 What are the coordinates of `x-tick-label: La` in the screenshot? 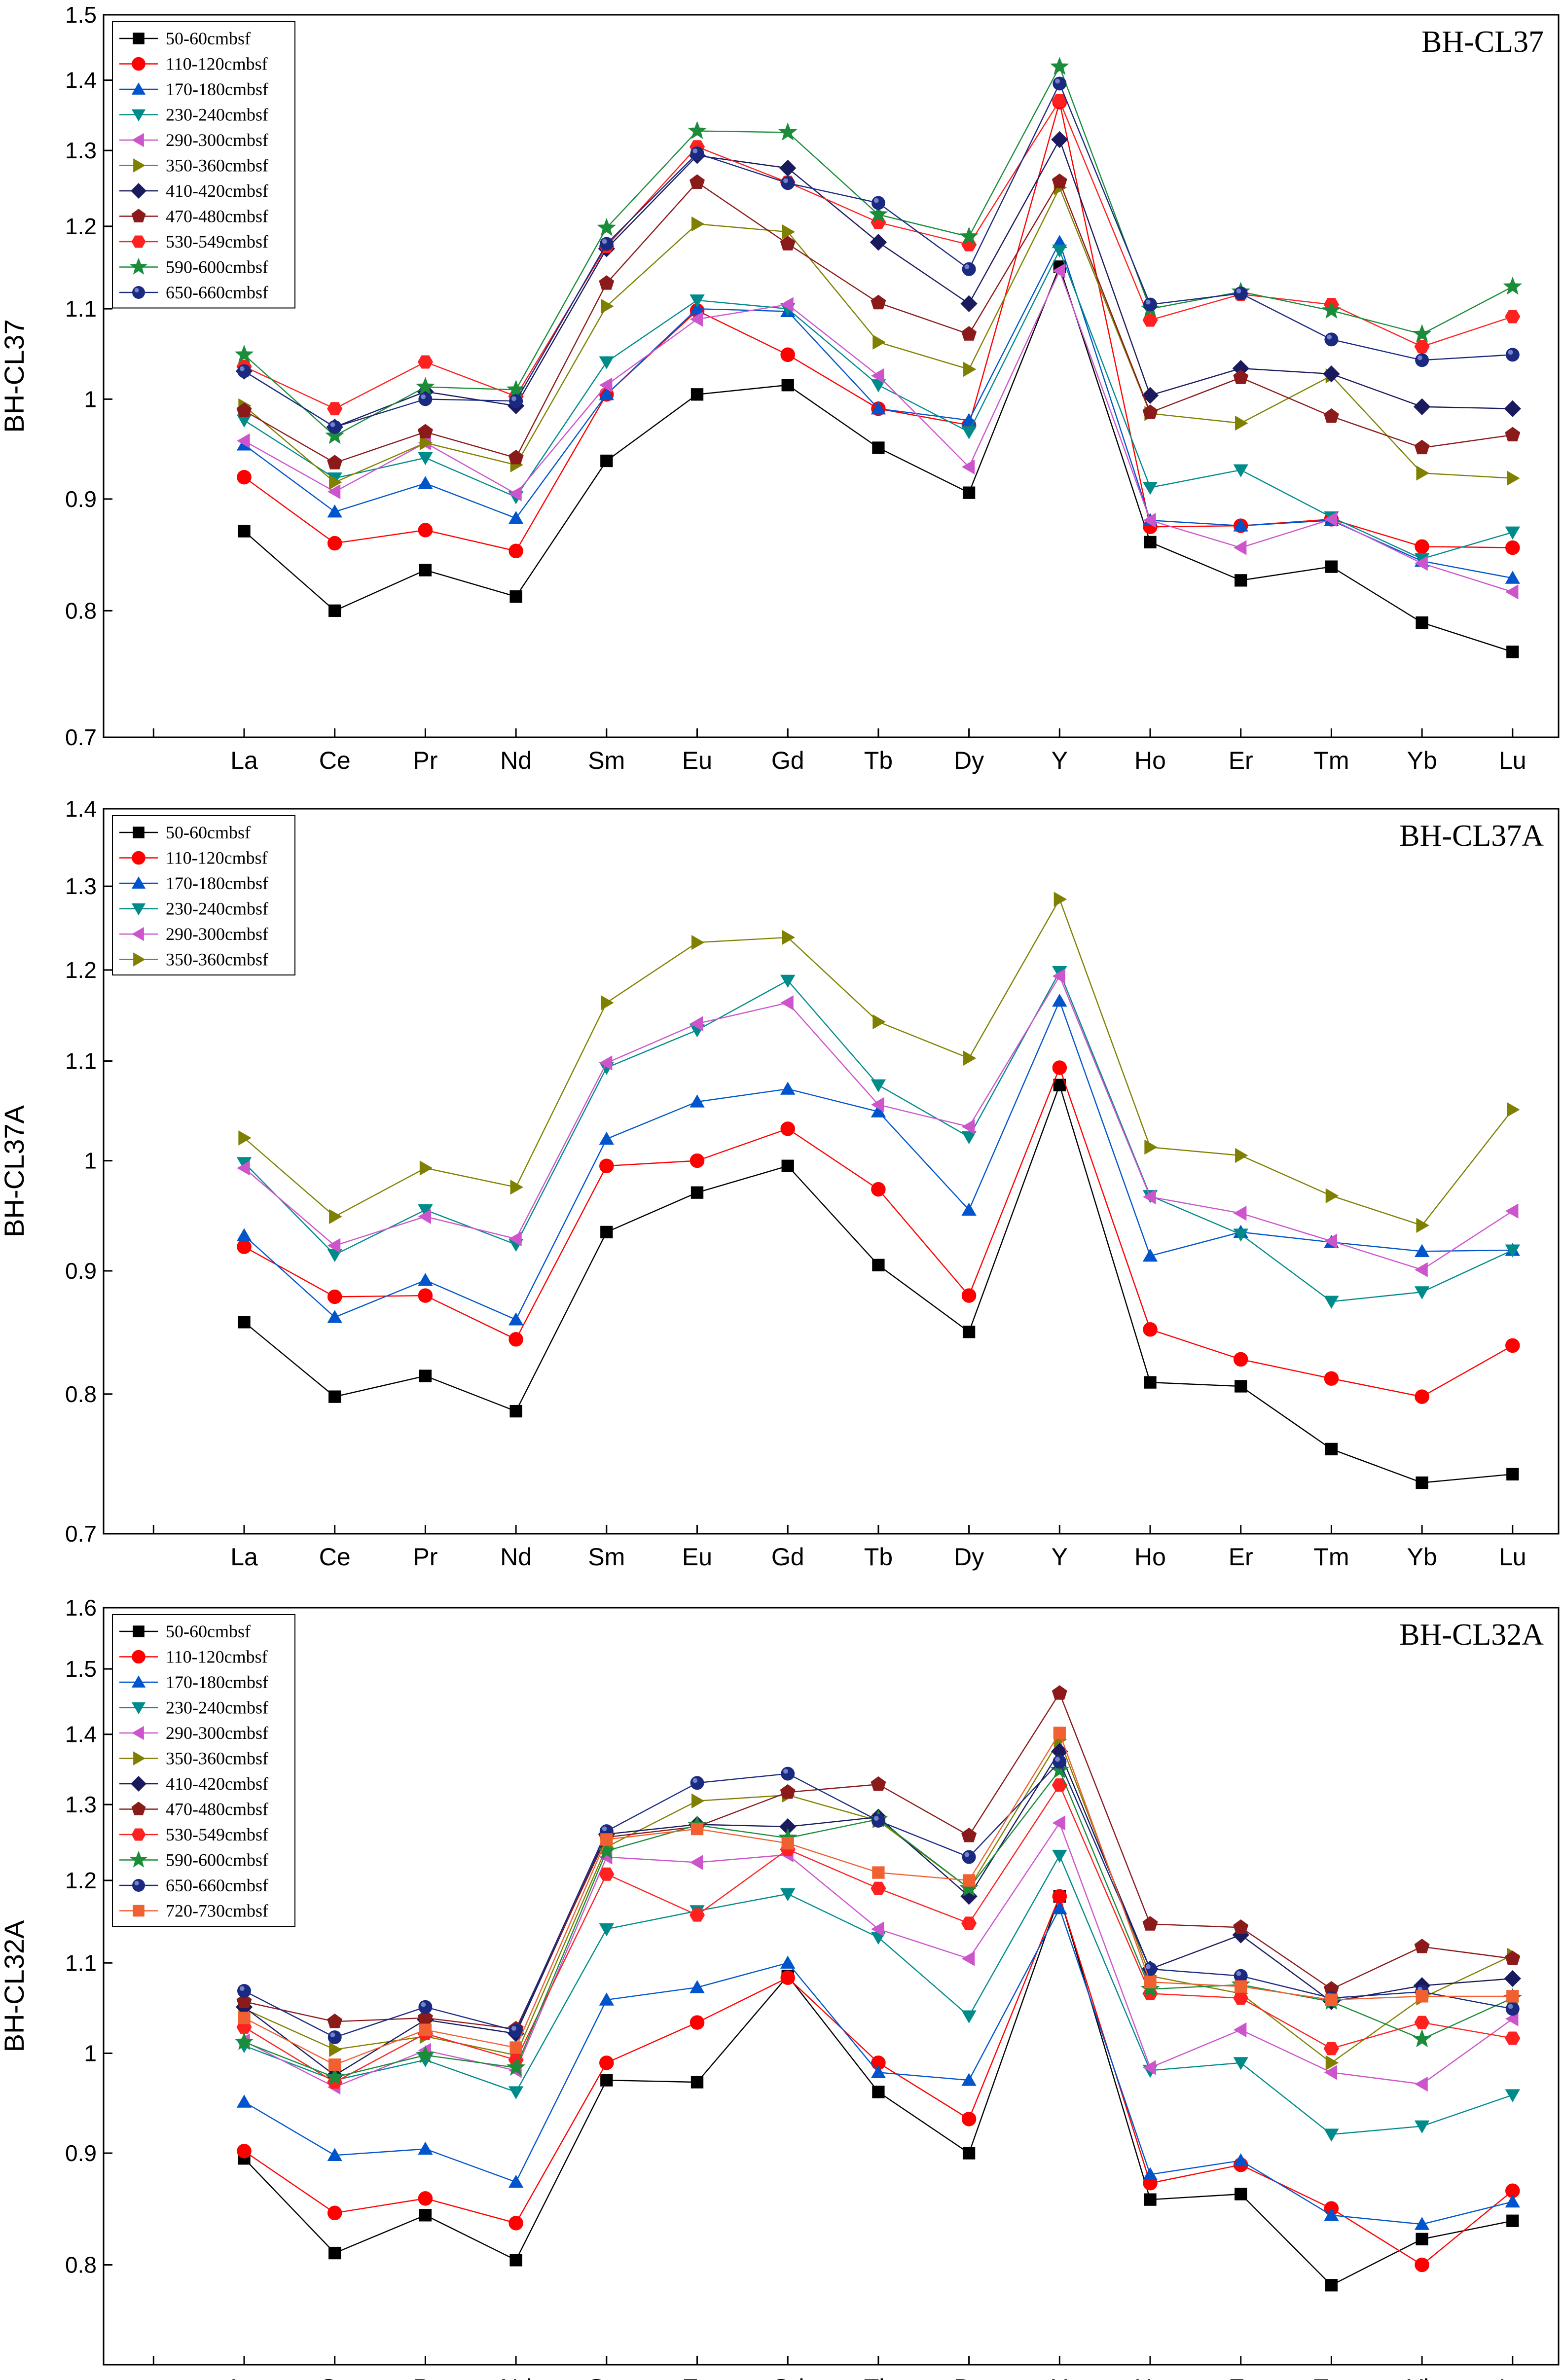 It's located at (244, 760).